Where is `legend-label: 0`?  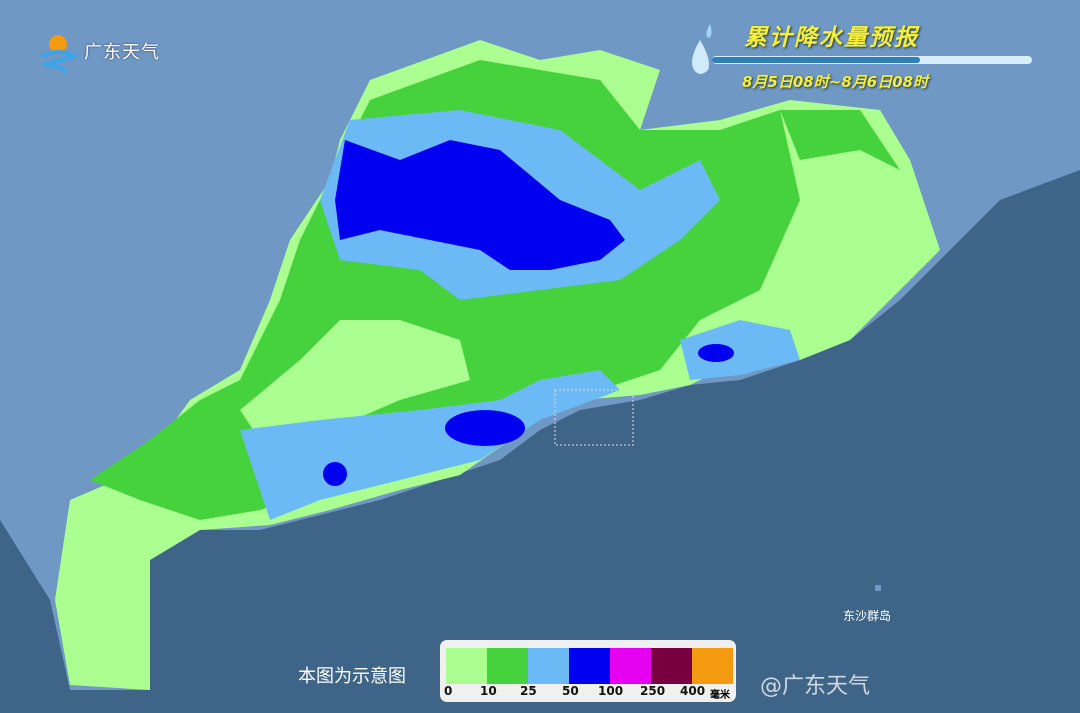 legend-label: 0 is located at coordinates (448, 691).